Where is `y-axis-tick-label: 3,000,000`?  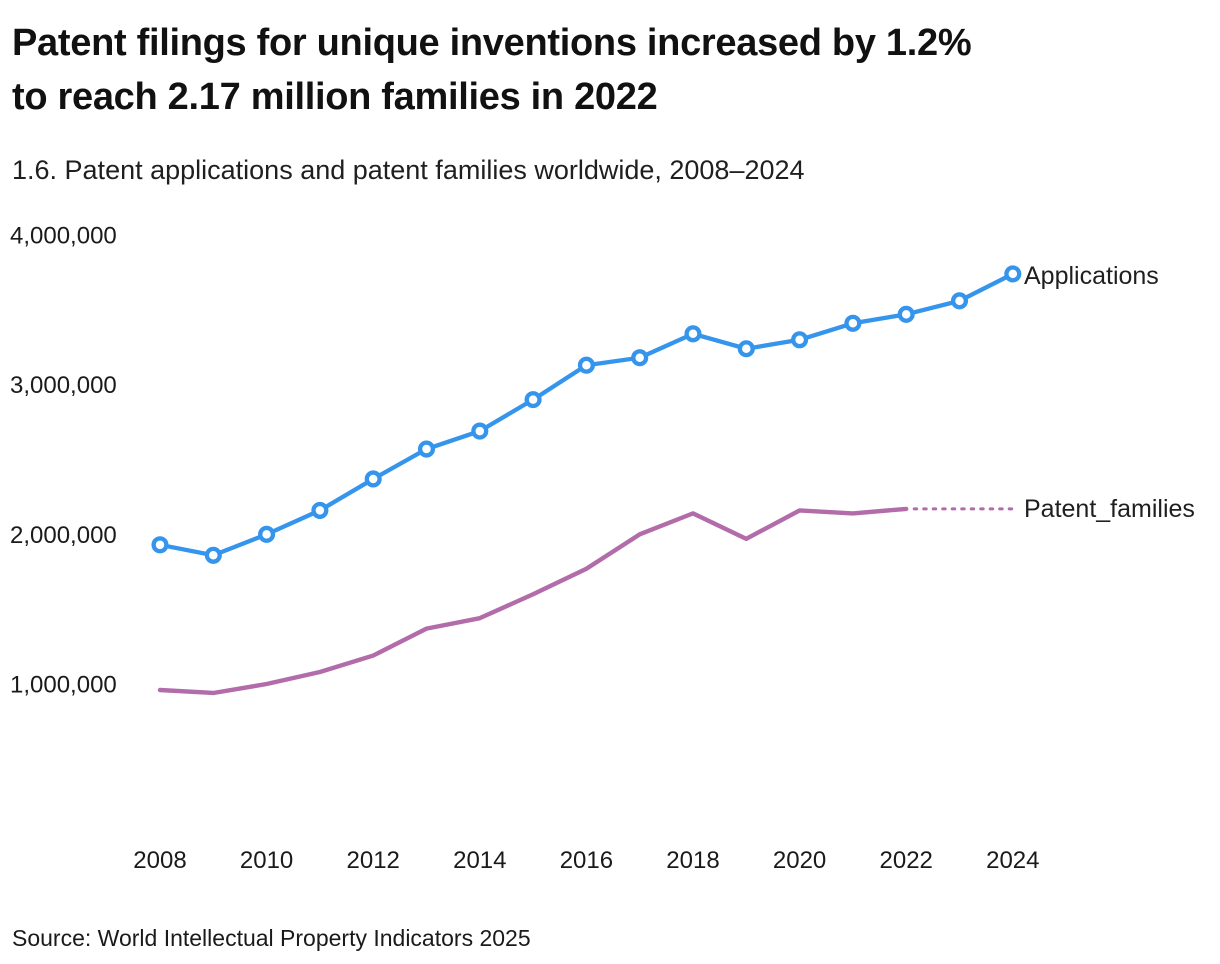 y-axis-tick-label: 3,000,000 is located at coordinates (63, 385).